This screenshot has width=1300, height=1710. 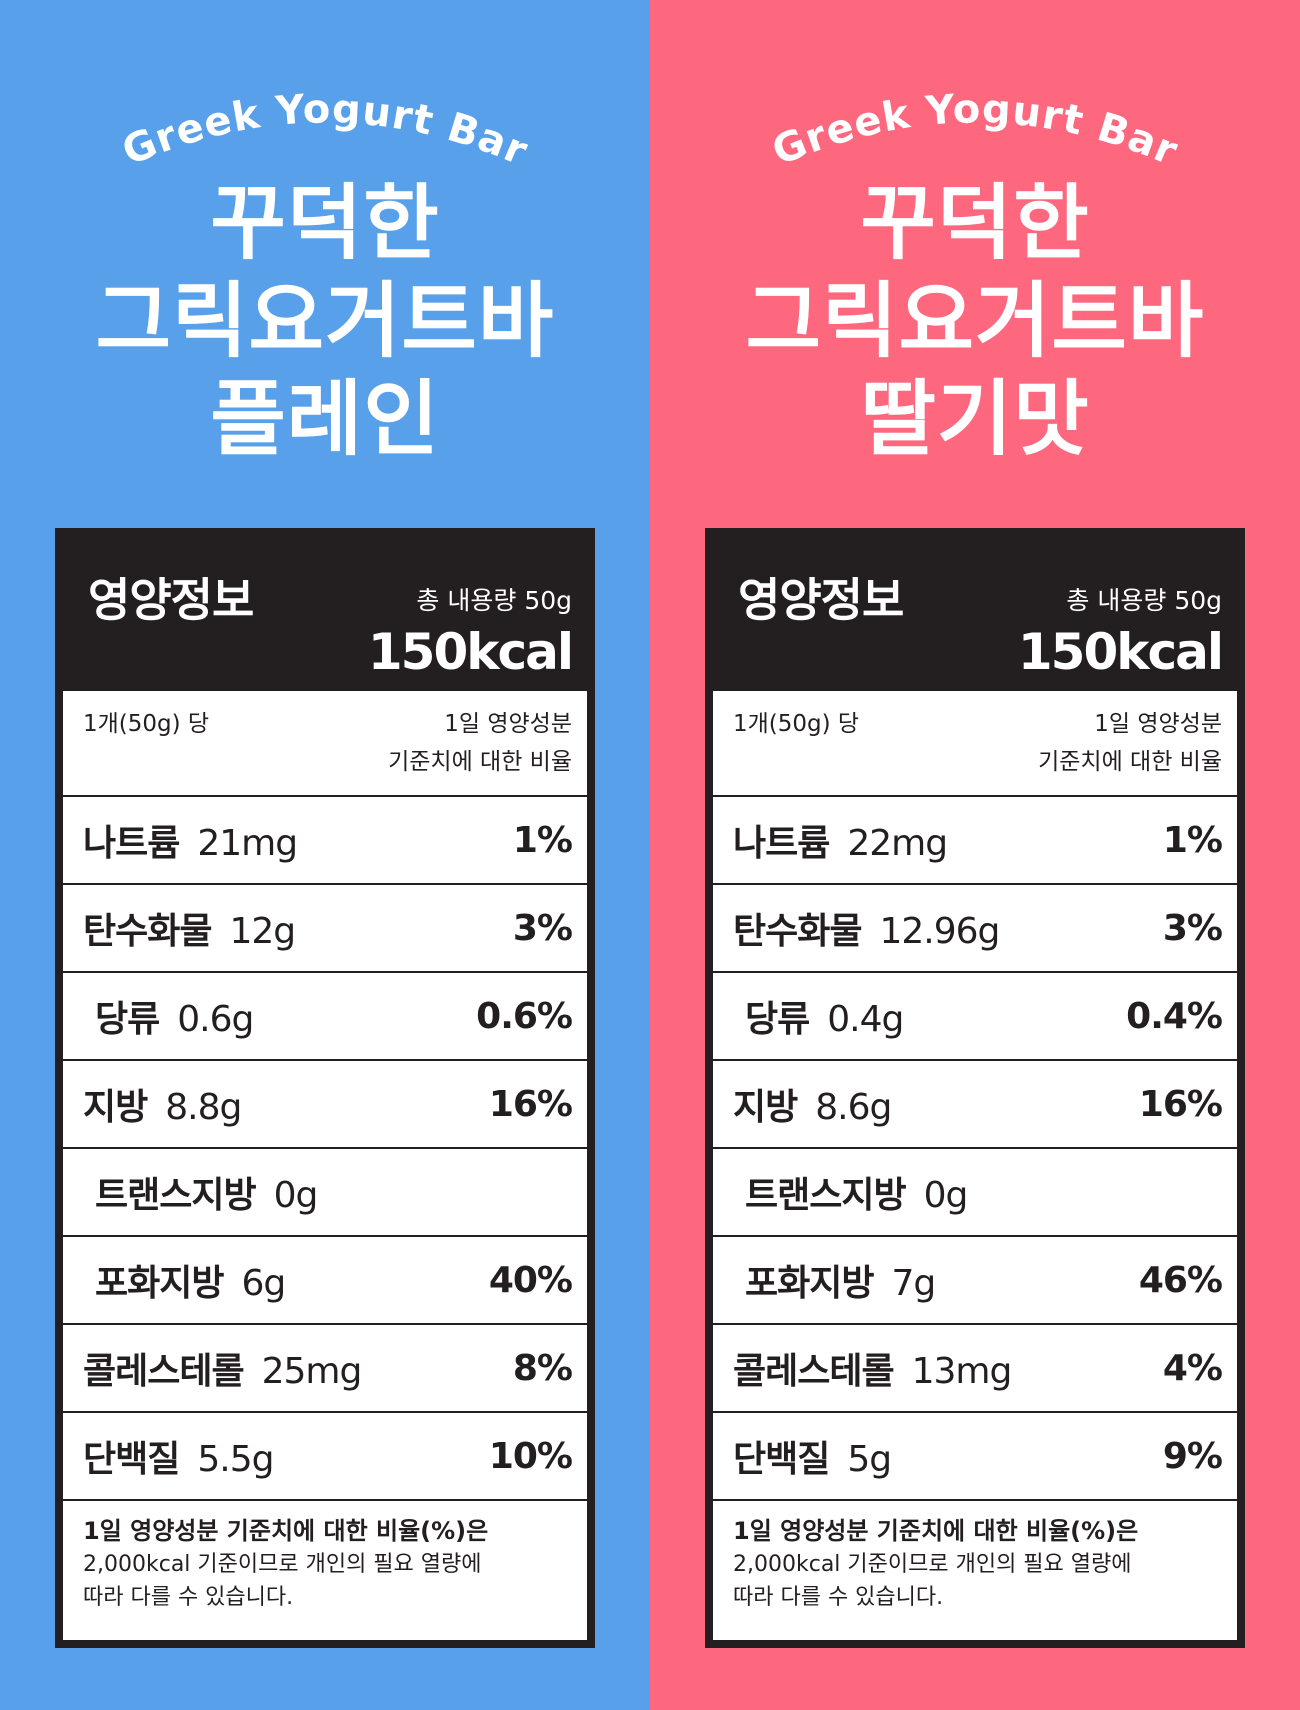 What do you see at coordinates (262, 931) in the screenshot?
I see `nutrient-amount: 12g` at bounding box center [262, 931].